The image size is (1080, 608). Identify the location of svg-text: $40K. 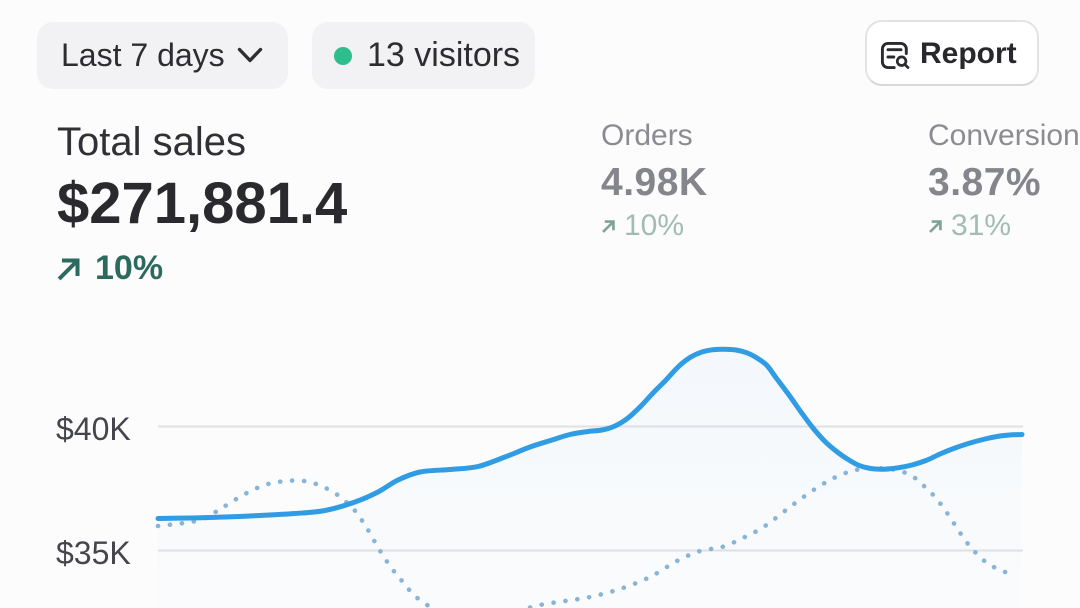
(93, 429).